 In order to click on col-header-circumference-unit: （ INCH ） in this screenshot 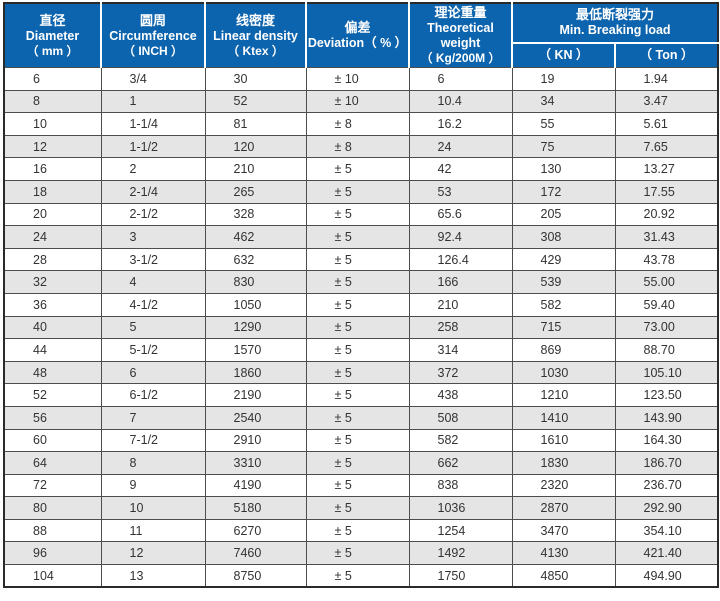, I will do `click(152, 50)`.